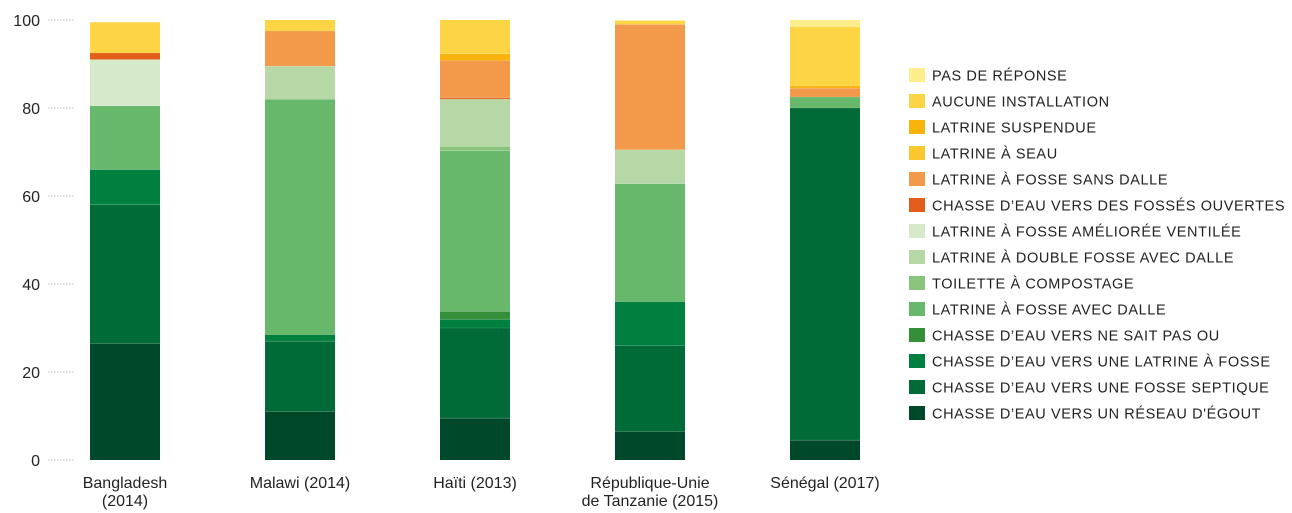 This screenshot has height=513, width=1292. Describe the element at coordinates (1076, 337) in the screenshot. I see `legend-label: CHASSE D’EAU VERS NE SAIT PAS OU` at that location.